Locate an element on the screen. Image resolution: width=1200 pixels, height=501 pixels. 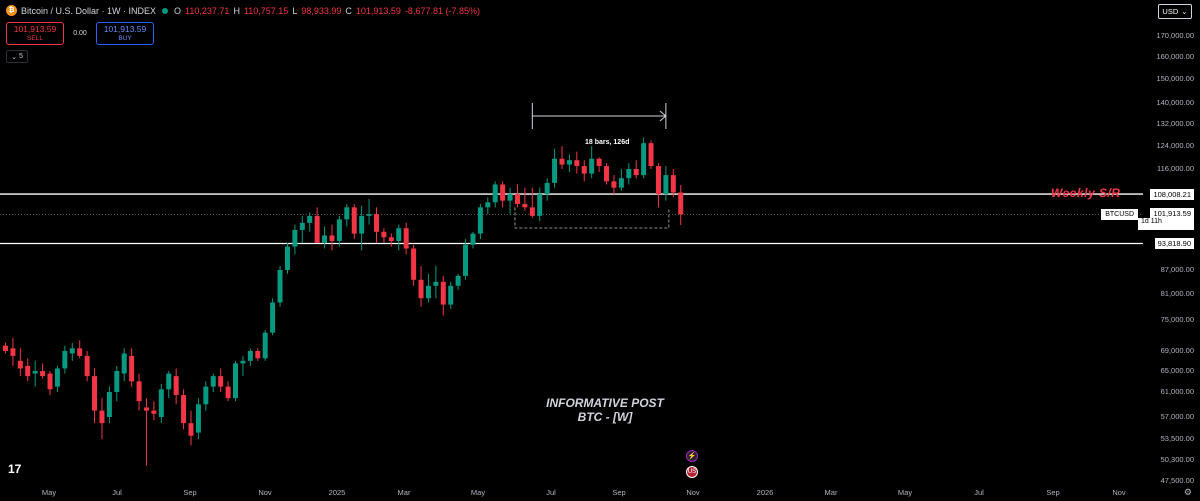
indicators-collapse-button: ⌄ 5 is located at coordinates (17, 56).